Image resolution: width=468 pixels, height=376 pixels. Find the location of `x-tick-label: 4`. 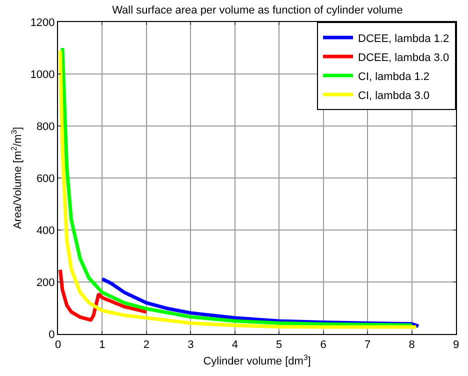

x-tick-label: 4 is located at coordinates (235, 345).